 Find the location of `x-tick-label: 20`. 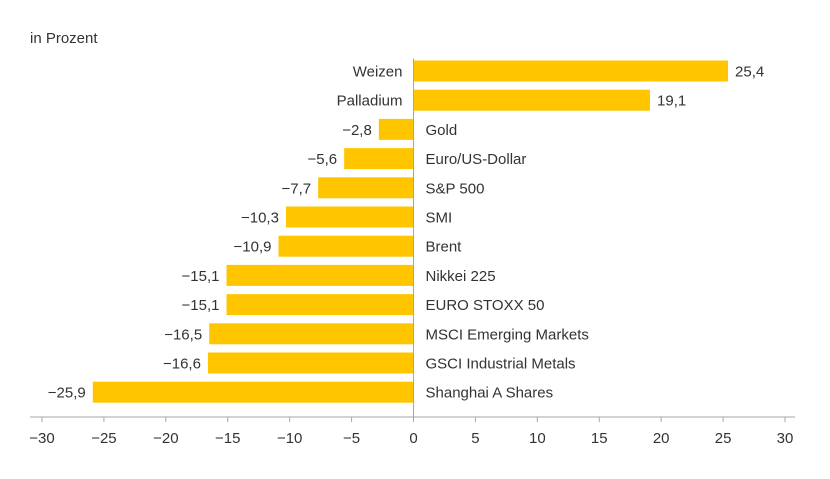

x-tick-label: 20 is located at coordinates (661, 438).